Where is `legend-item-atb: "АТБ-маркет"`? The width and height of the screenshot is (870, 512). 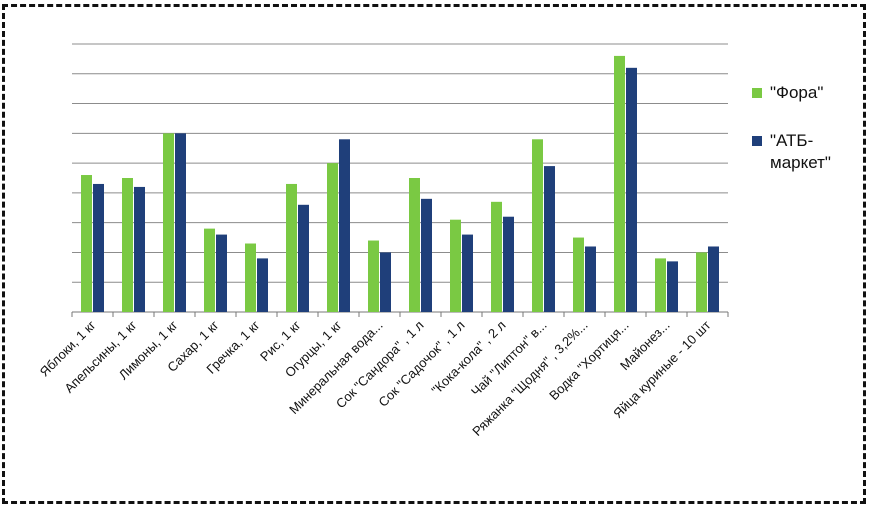
legend-item-atb: "АТБ-маркет" is located at coordinates (807, 152).